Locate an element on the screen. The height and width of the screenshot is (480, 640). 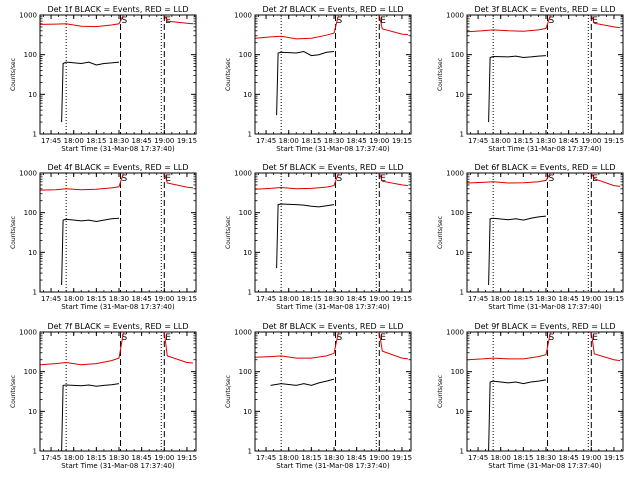
panel-title: Det 9f BLACK = Events, RED = LLD is located at coordinates (544, 326).